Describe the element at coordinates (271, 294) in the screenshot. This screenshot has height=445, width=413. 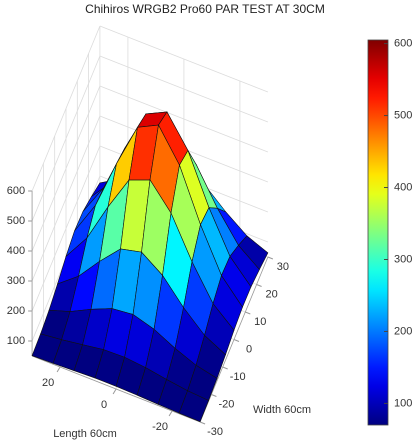
I see `y-tick-label: 20` at that location.